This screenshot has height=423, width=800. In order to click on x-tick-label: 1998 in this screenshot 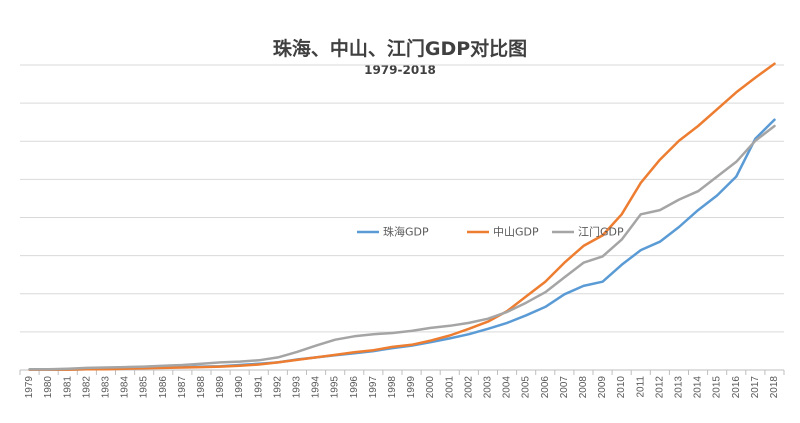, I will do `click(392, 387)`.